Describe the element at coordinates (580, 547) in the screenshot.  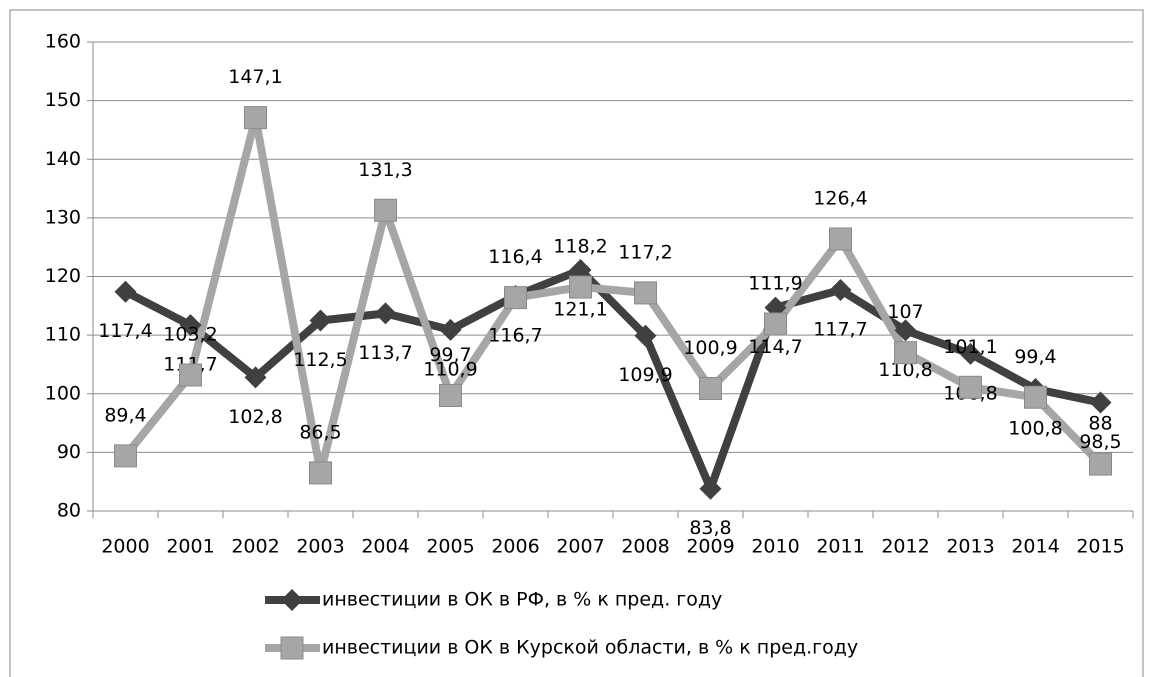
I see `x-tick-label: 2007` at that location.